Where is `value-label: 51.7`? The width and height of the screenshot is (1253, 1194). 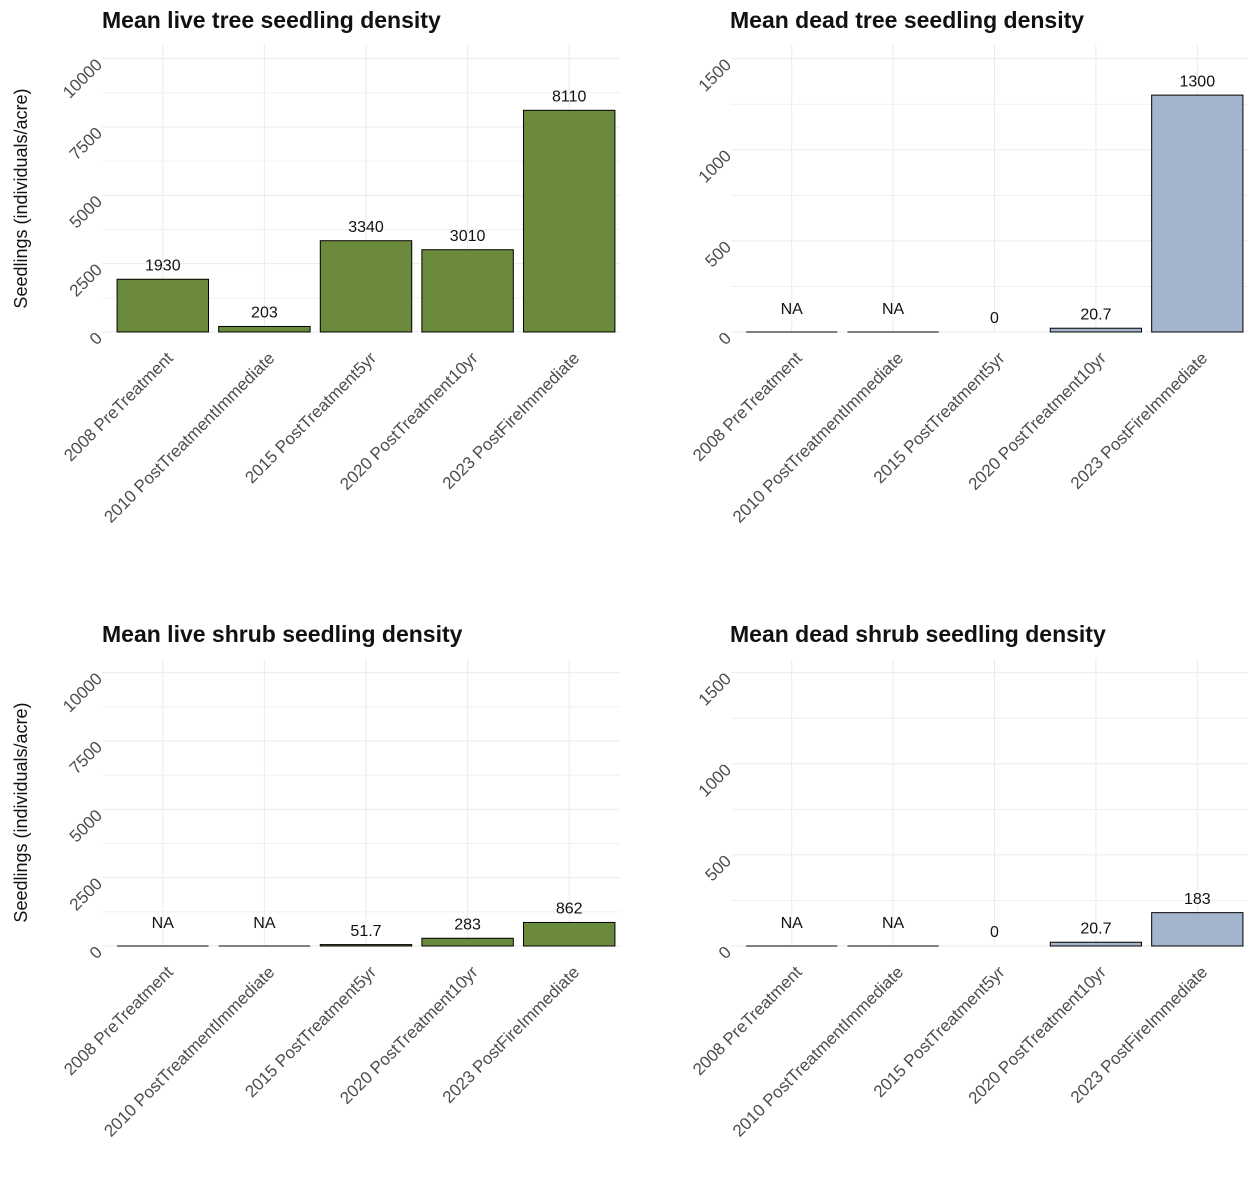 value-label: 51.7 is located at coordinates (365, 931).